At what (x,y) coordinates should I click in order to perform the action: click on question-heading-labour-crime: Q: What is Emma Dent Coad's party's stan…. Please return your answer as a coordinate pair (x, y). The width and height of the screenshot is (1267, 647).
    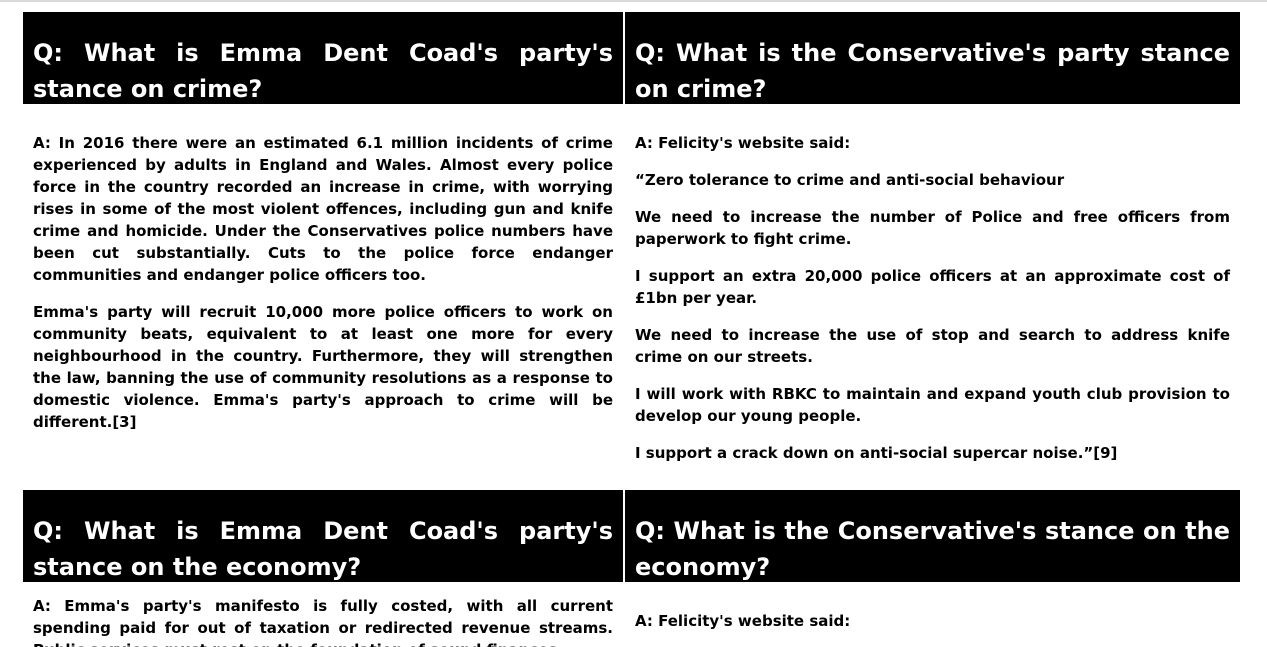
    Looking at the image, I should click on (323, 58).